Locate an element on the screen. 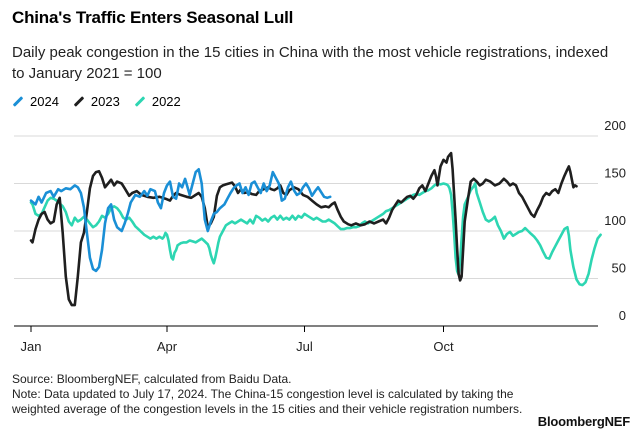  y-tick-label: 150 is located at coordinates (615, 173).